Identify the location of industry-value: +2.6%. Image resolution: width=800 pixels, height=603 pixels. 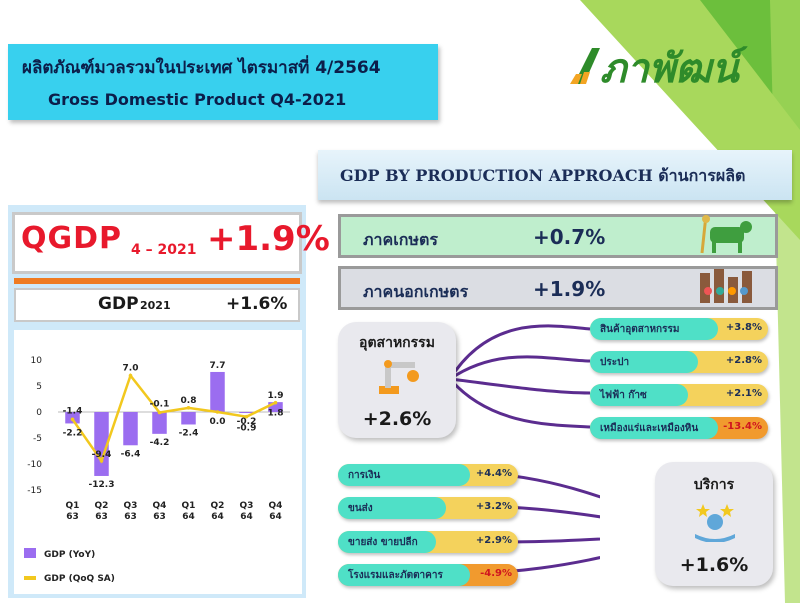
(397, 419).